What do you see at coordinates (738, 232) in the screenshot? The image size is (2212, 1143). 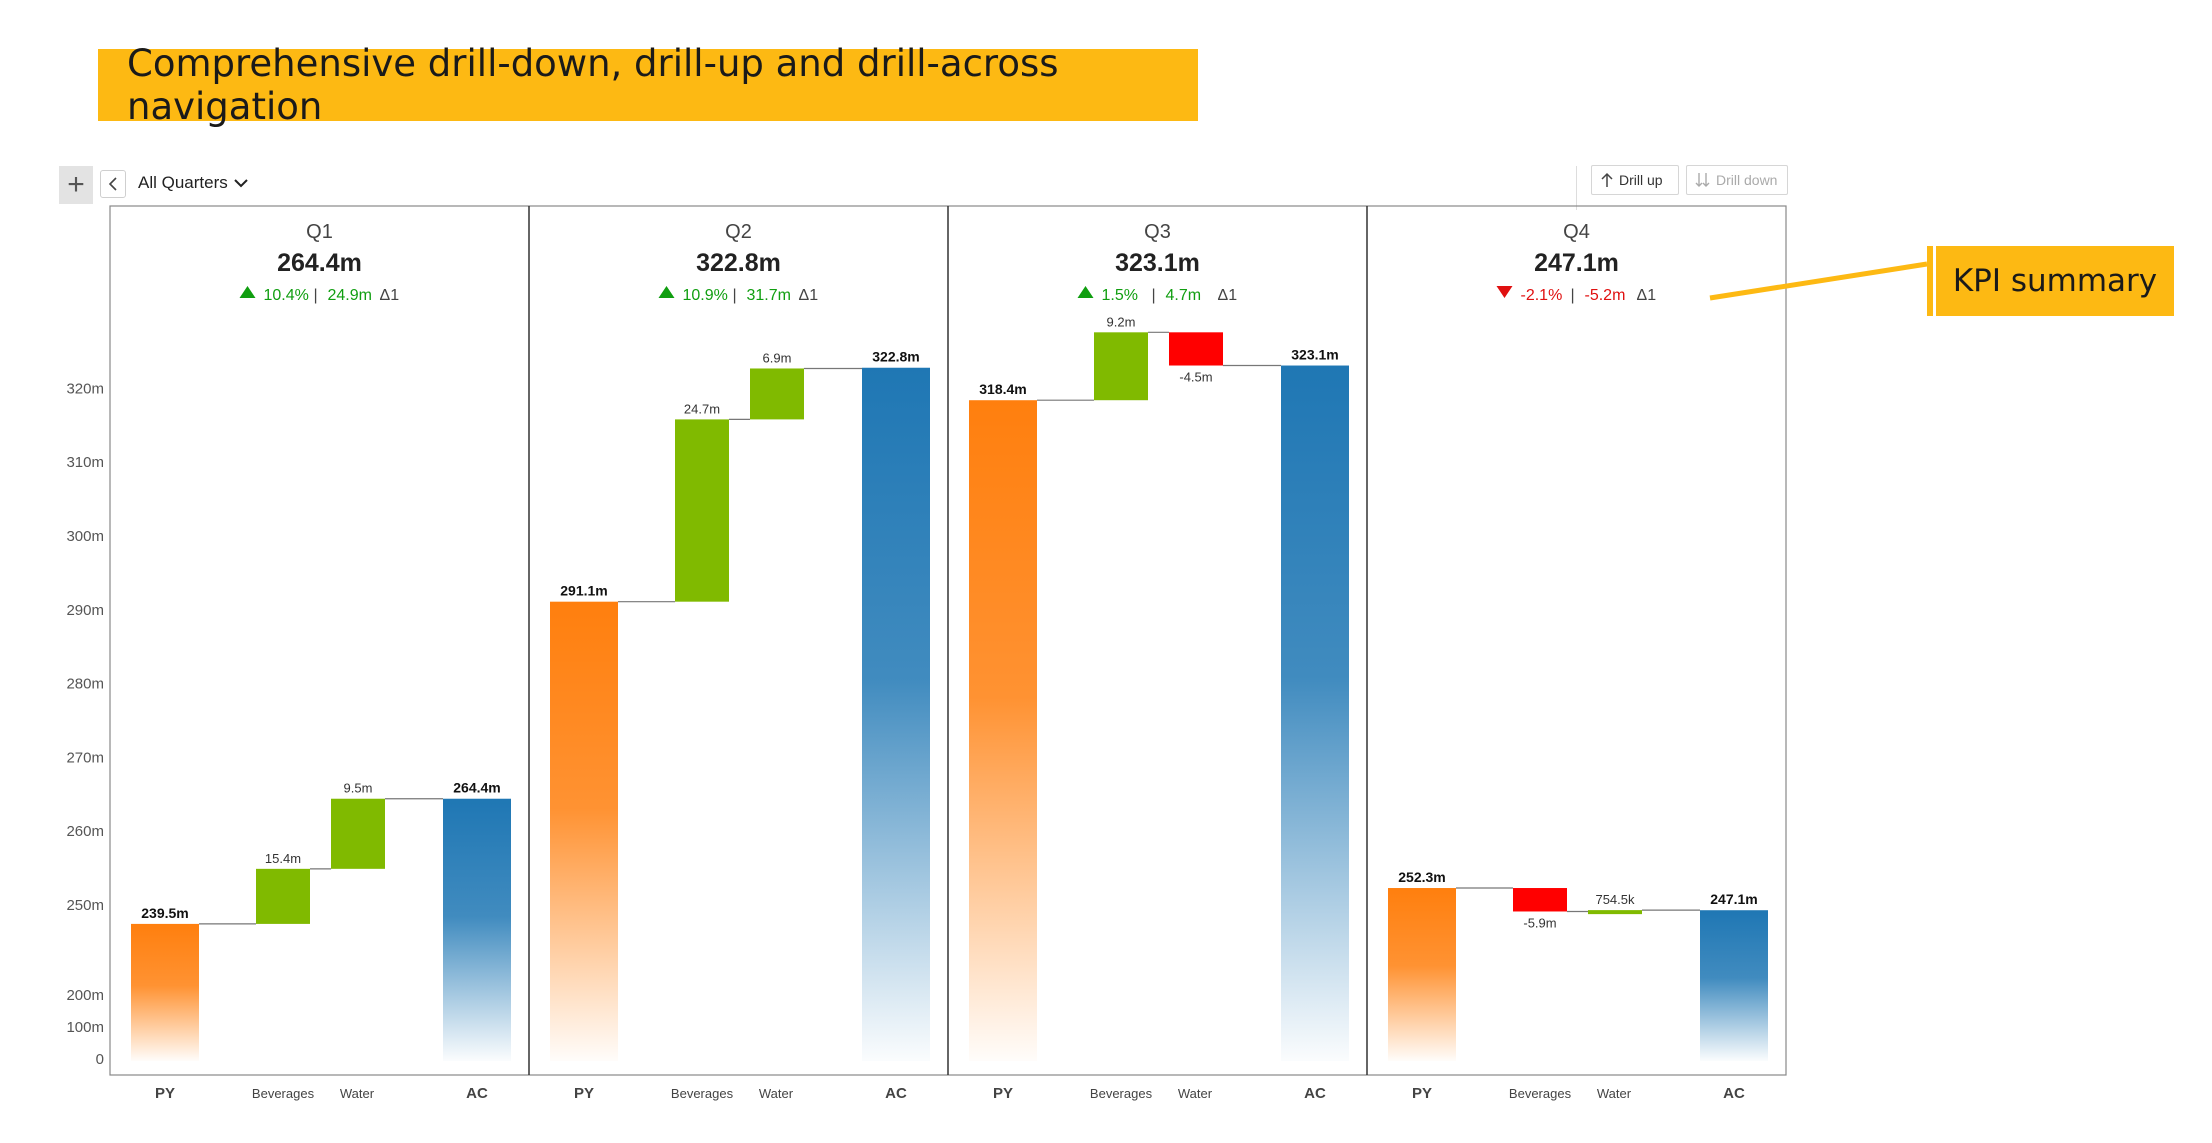 I see `panel-title: Q2` at bounding box center [738, 232].